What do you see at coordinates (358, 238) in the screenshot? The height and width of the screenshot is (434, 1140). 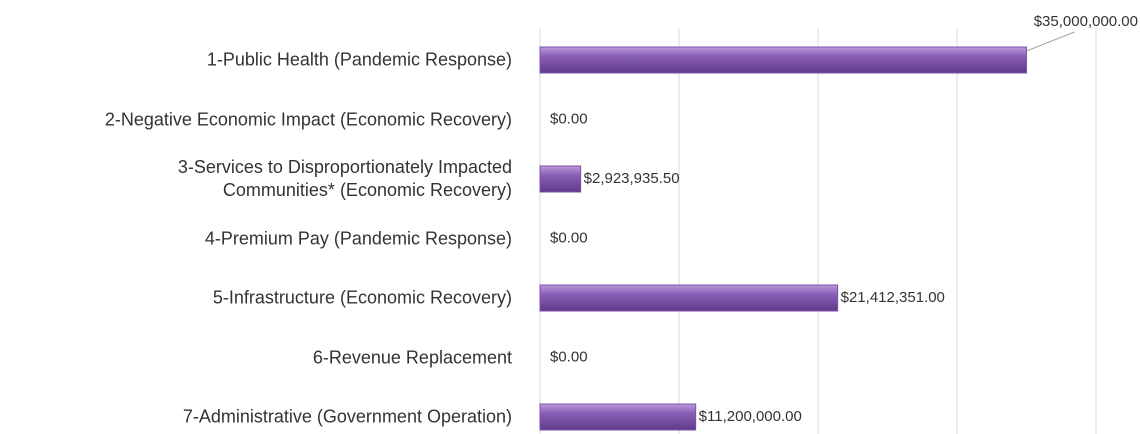 I see `category-label: 4-Premium Pay (Pandemic Response)` at bounding box center [358, 238].